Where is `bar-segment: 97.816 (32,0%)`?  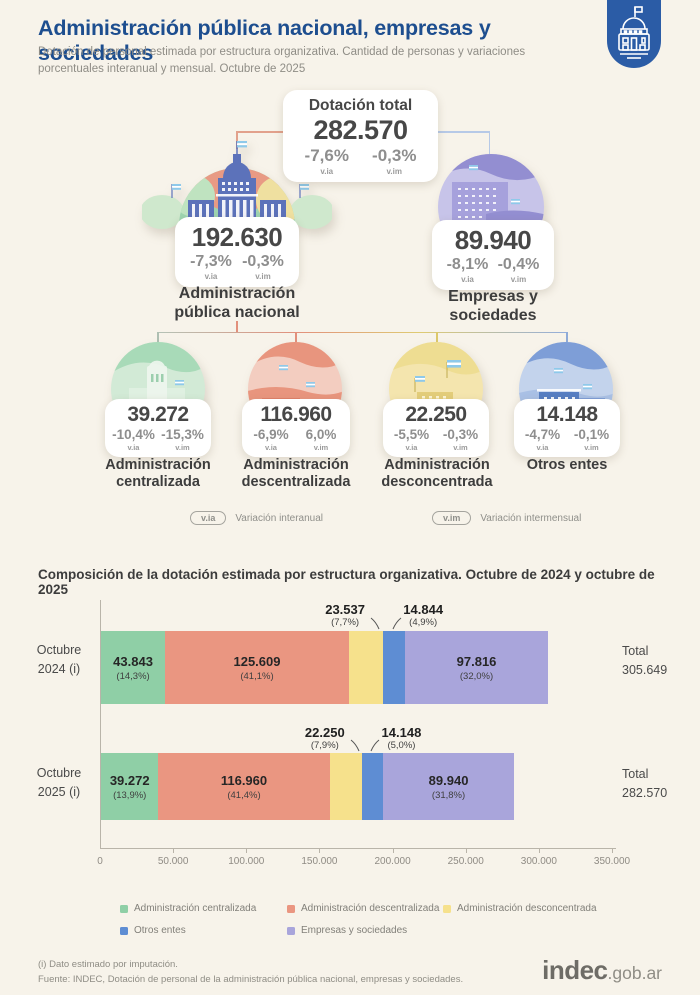 bar-segment: 97.816 (32,0%) is located at coordinates (476, 667).